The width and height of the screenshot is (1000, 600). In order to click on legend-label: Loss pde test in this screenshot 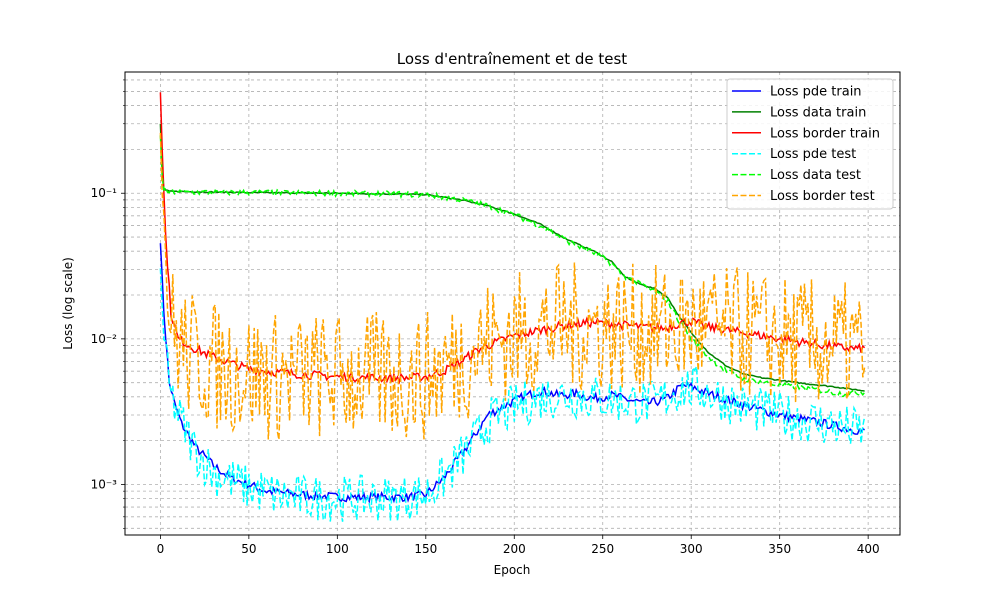, I will do `click(813, 154)`.